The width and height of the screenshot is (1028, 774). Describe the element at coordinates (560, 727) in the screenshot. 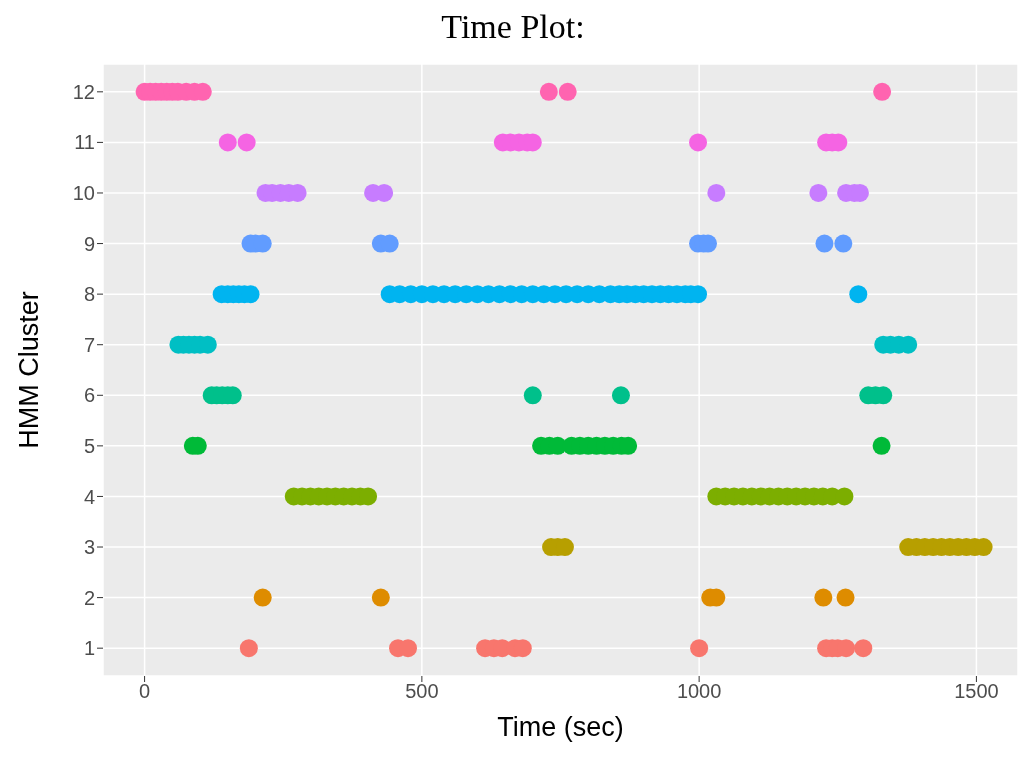

I see `x-axis-title: Time (sec)` at that location.